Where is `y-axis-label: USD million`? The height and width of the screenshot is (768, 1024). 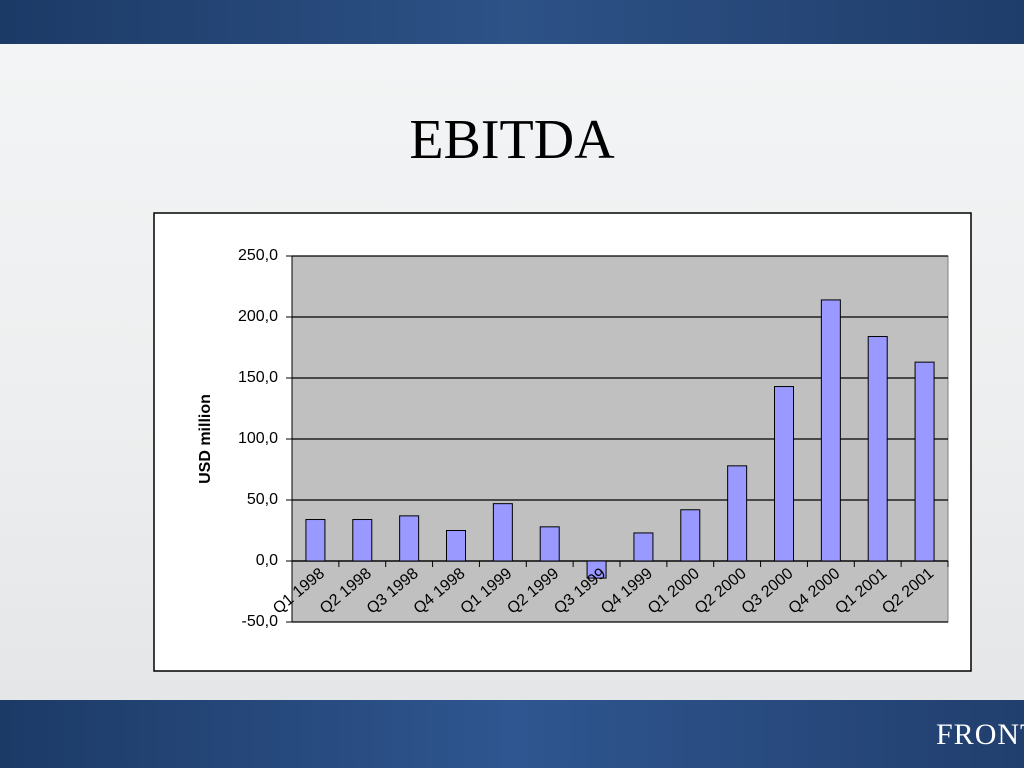 y-axis-label: USD million is located at coordinates (205, 439).